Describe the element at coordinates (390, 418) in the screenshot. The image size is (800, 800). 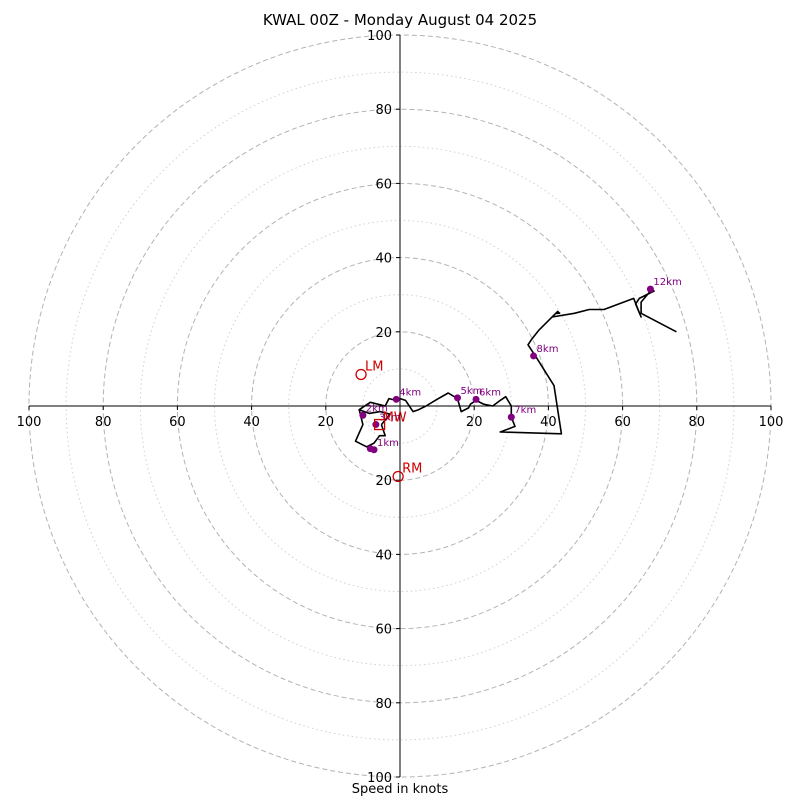
I see `height-marker-label: 3km` at that location.